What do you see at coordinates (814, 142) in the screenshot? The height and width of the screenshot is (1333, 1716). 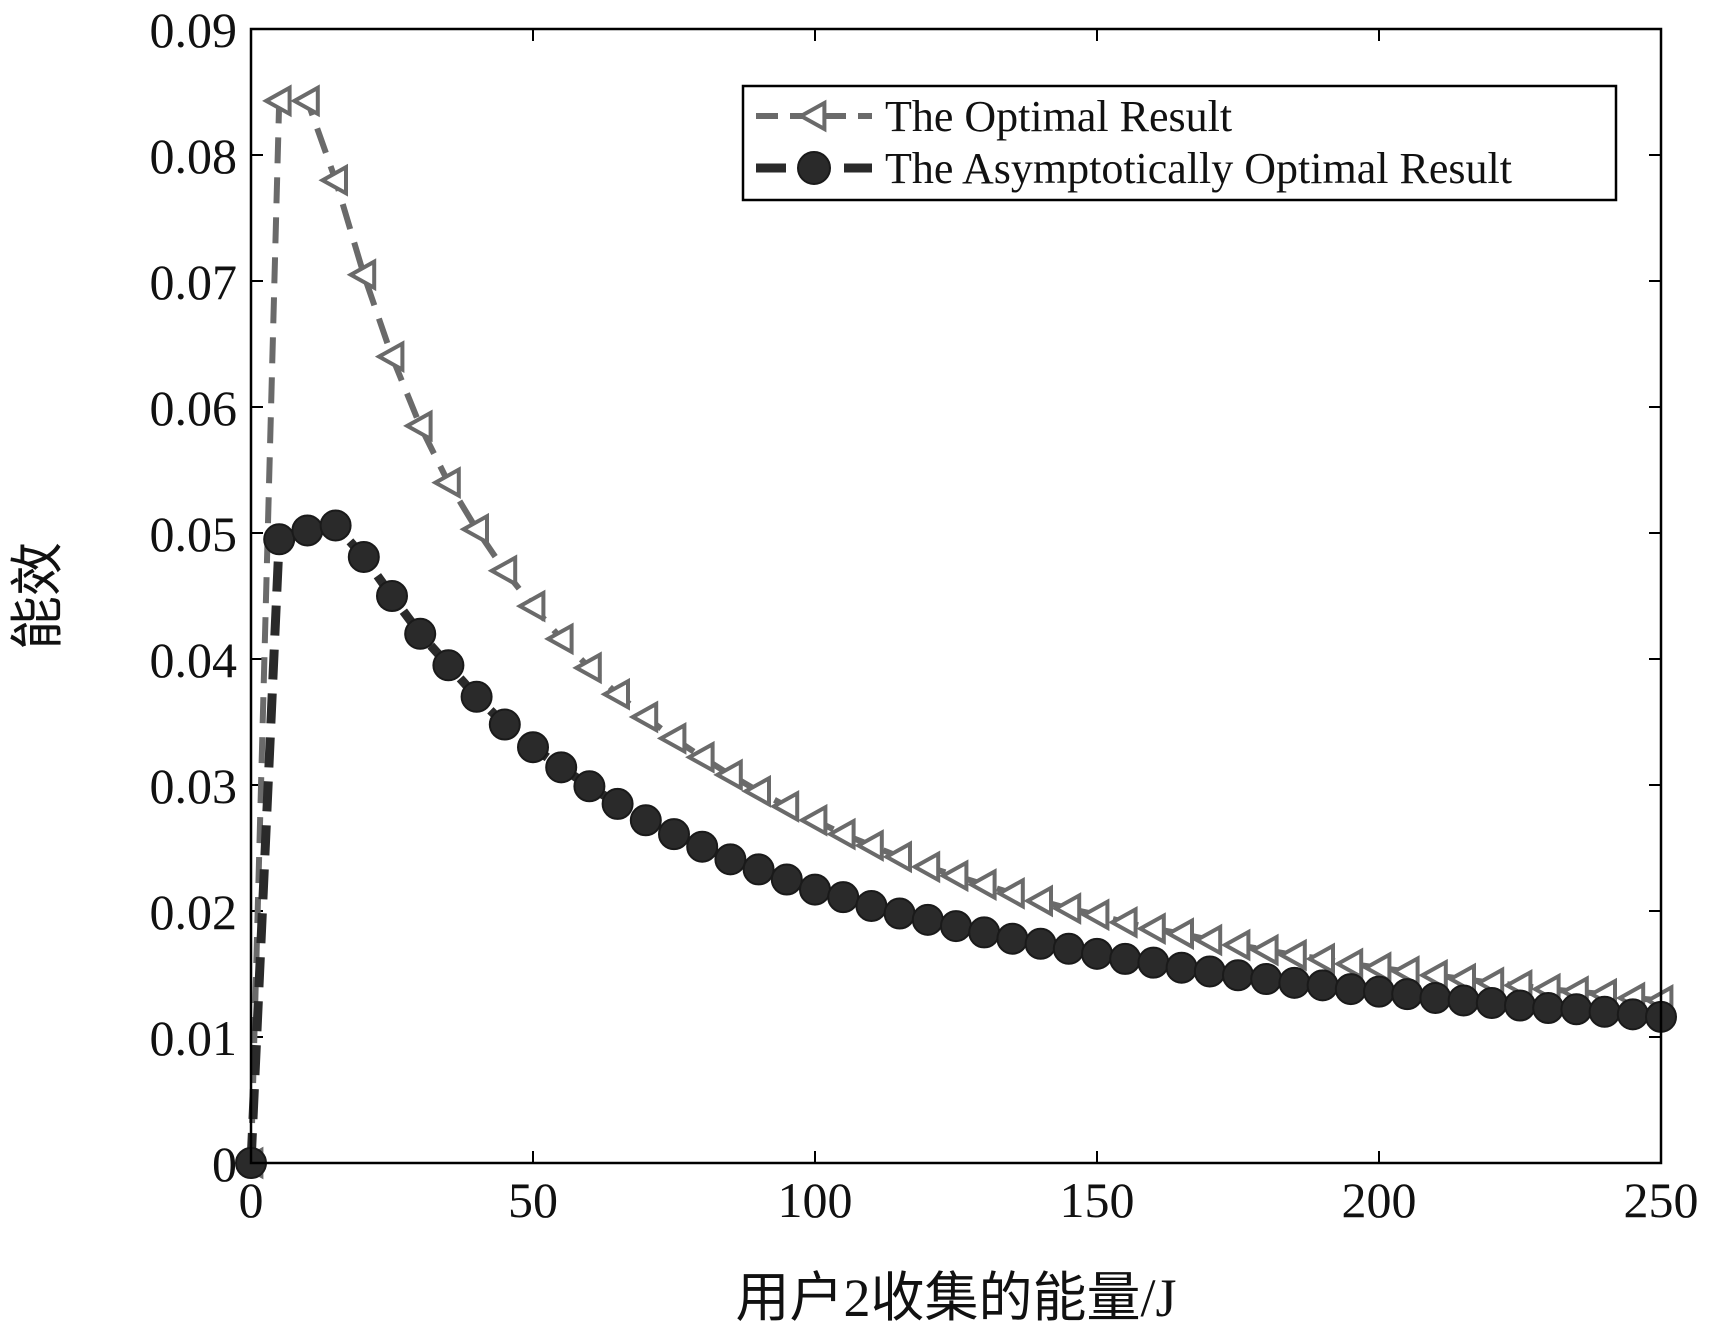 I see `legend-samples` at bounding box center [814, 142].